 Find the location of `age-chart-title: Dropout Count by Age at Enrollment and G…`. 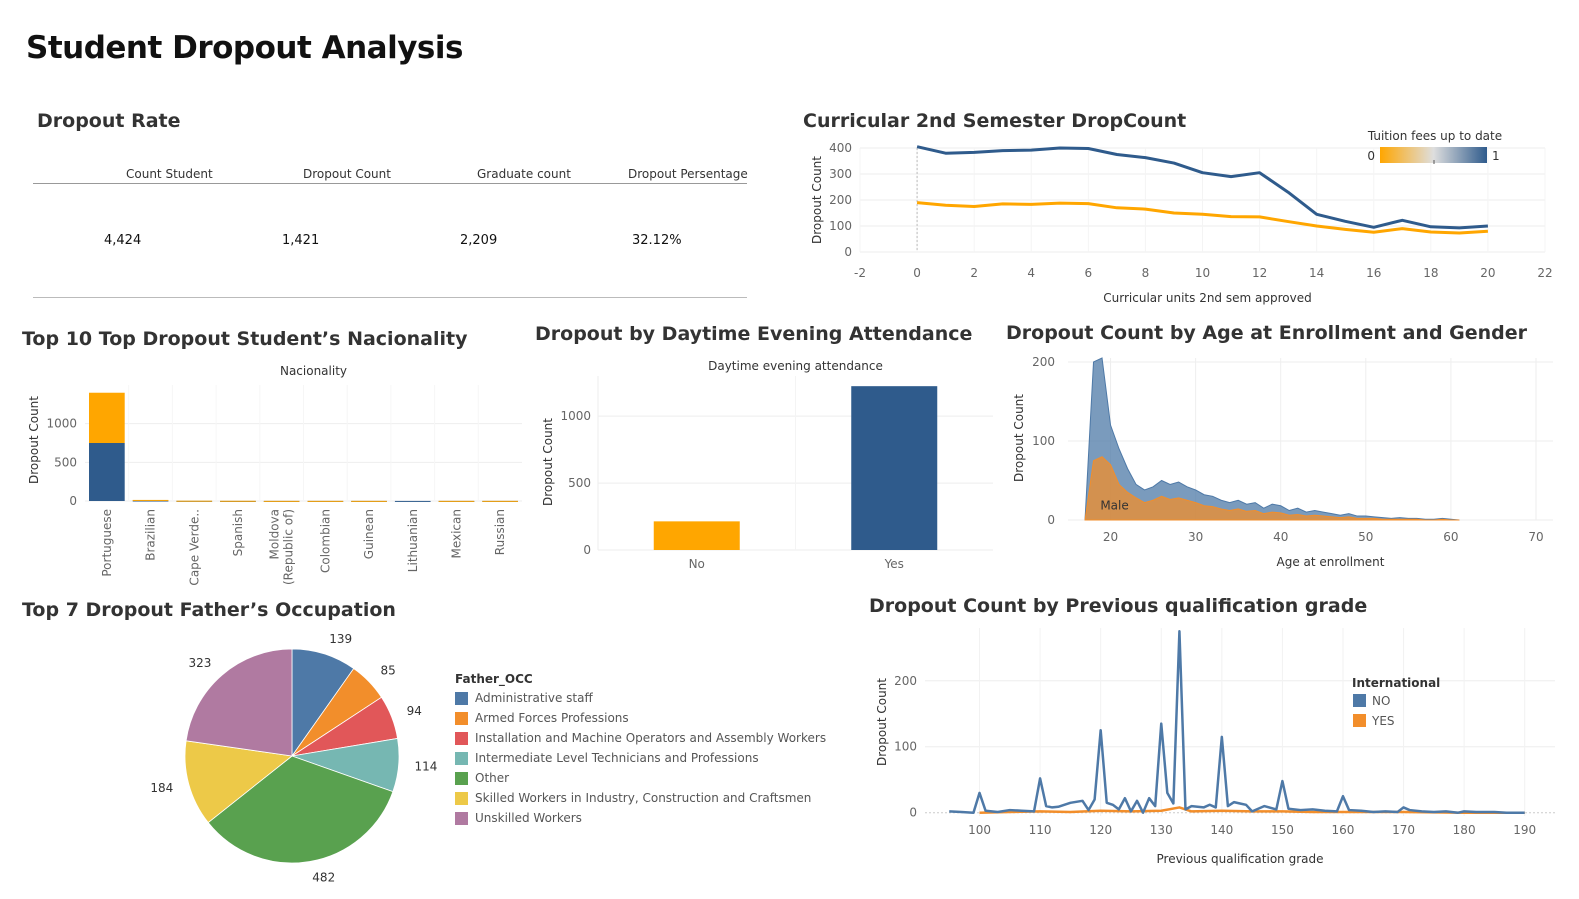

age-chart-title: Dropout Count by Age at Enrollment and G… is located at coordinates (1267, 333).